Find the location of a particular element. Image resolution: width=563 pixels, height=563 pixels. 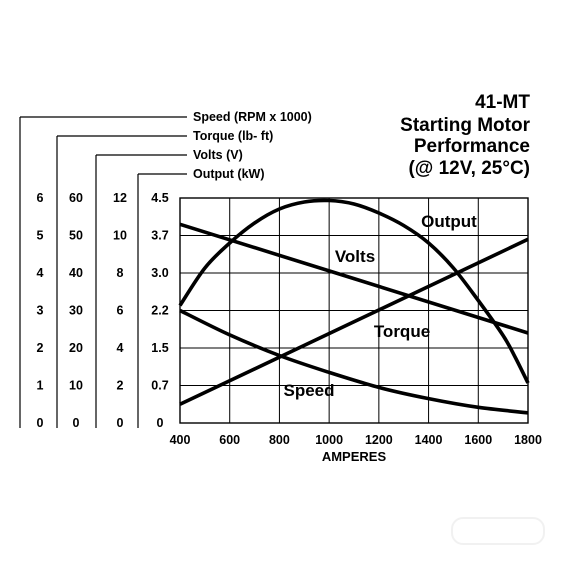

title-line-1: 41-MT is located at coordinates (502, 102).